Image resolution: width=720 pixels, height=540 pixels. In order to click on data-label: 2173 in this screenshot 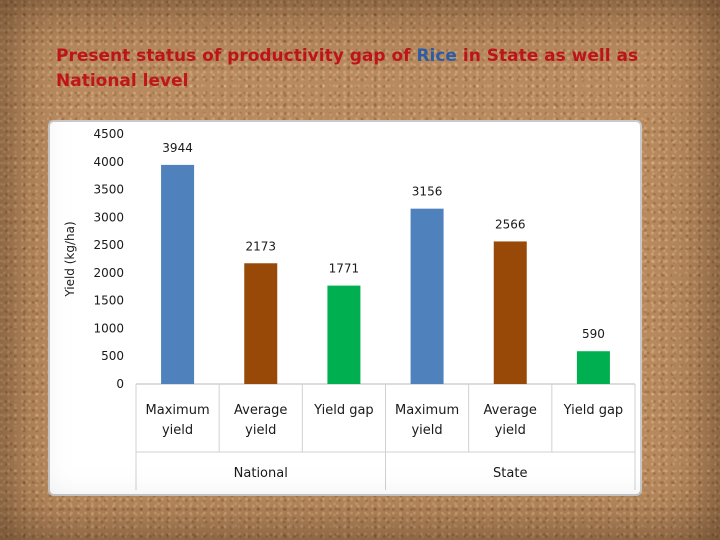, I will do `click(260, 246)`.